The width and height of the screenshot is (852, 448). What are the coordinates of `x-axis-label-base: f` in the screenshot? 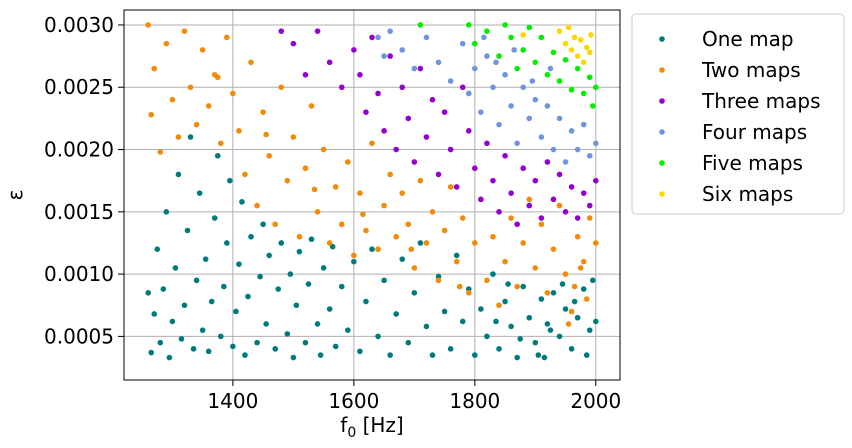 It's located at (344, 425).